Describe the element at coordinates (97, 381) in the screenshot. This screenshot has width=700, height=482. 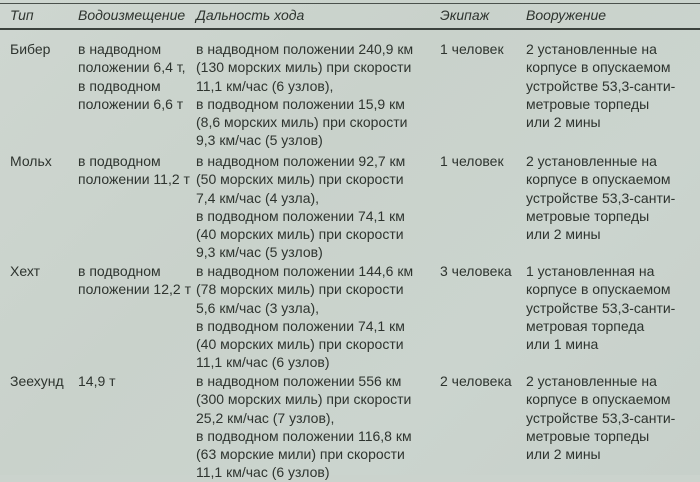
I see `cell-displacement: 14,9 т` at that location.